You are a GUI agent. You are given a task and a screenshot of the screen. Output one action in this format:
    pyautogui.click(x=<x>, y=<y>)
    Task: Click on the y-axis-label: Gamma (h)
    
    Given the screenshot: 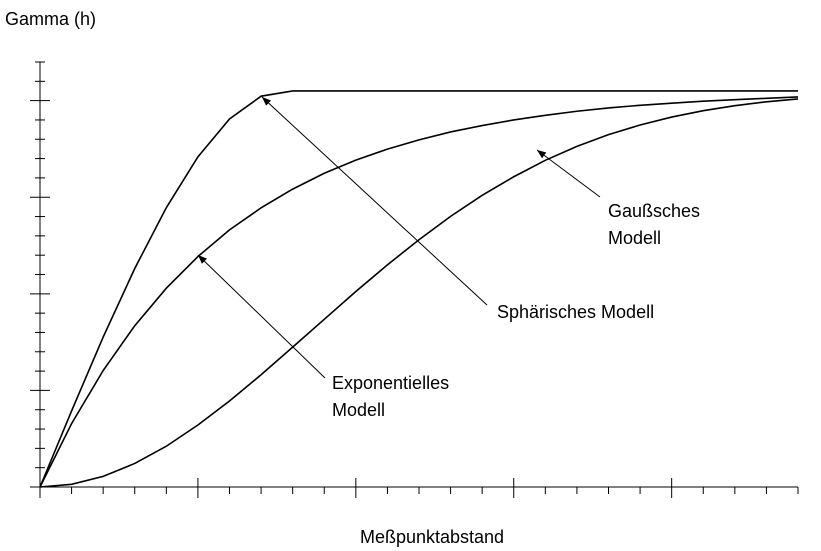 What is the action you would take?
    pyautogui.click(x=50, y=19)
    